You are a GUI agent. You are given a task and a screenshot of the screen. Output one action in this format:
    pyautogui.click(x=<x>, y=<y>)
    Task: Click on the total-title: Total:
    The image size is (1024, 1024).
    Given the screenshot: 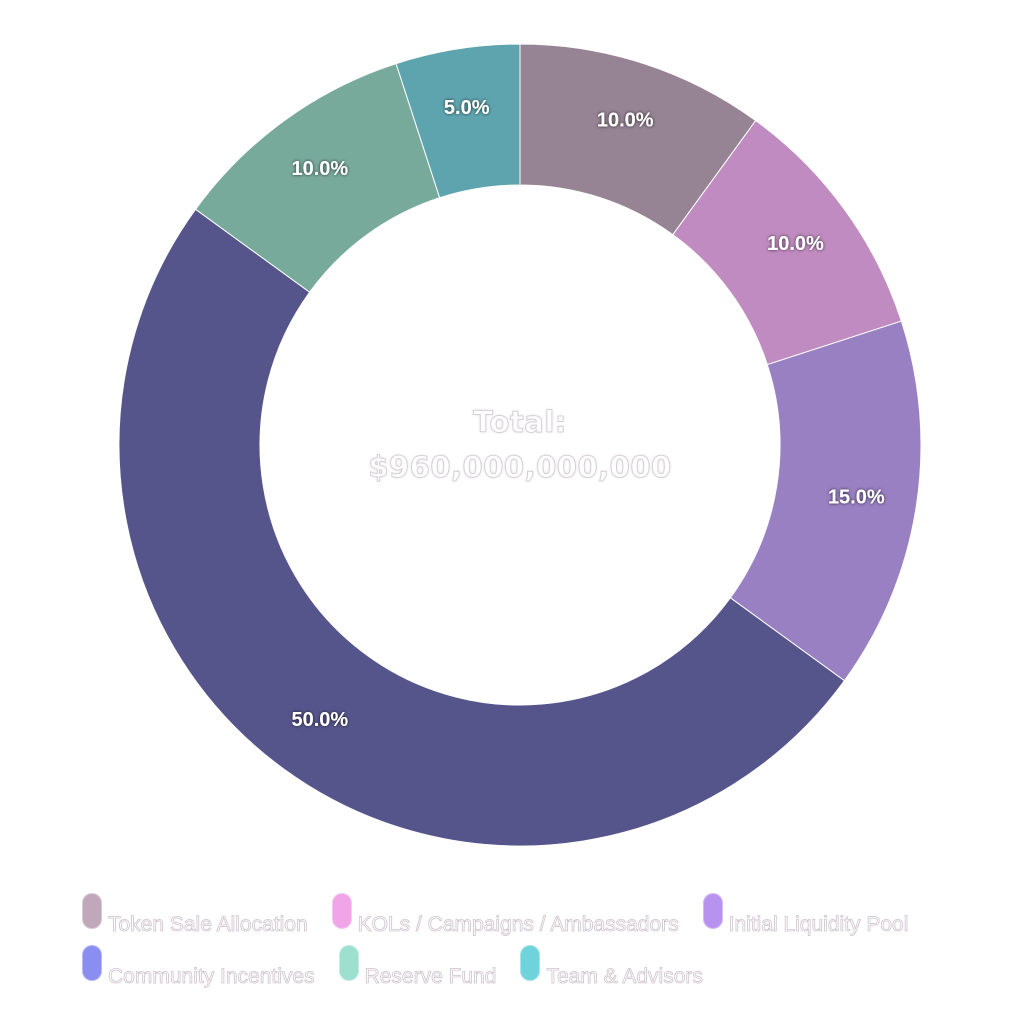 What is the action you would take?
    pyautogui.click(x=520, y=422)
    